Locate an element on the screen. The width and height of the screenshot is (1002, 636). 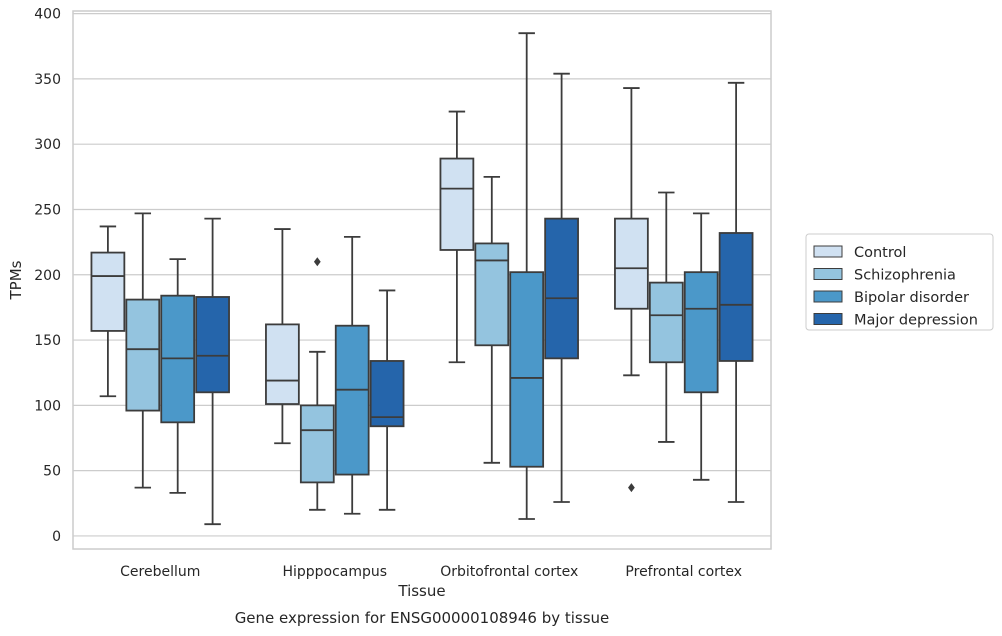
y-tick-label: 200 is located at coordinates (47, 276).